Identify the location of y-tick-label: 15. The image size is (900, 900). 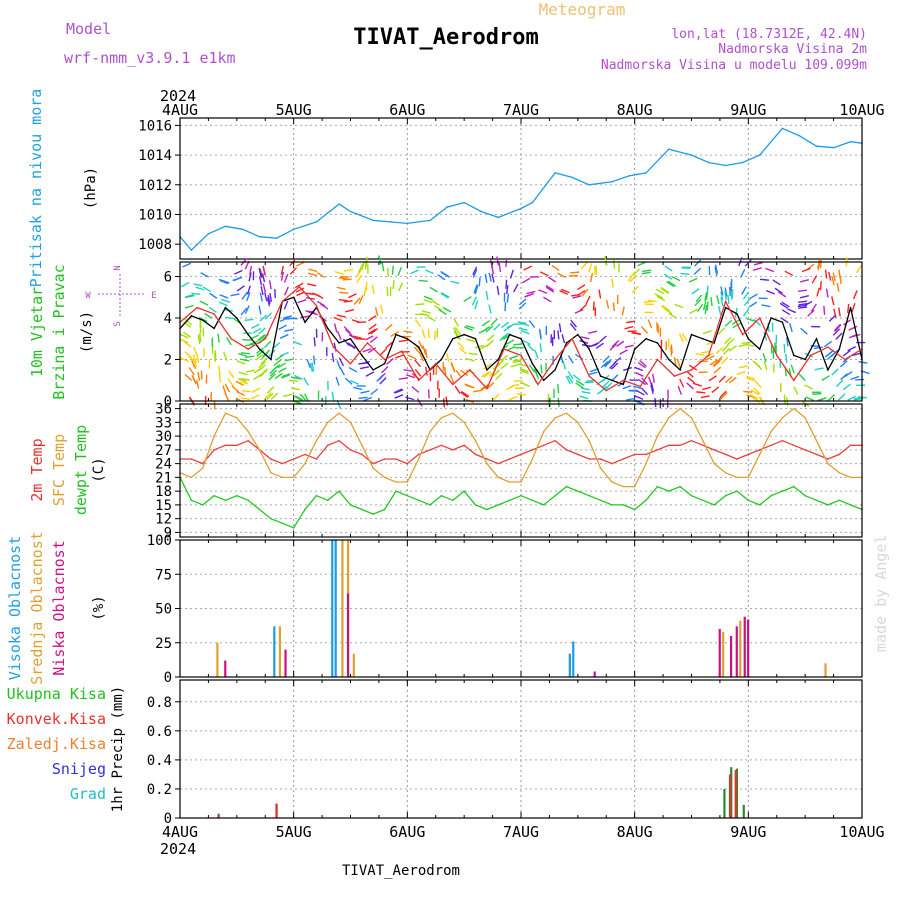
(163, 506).